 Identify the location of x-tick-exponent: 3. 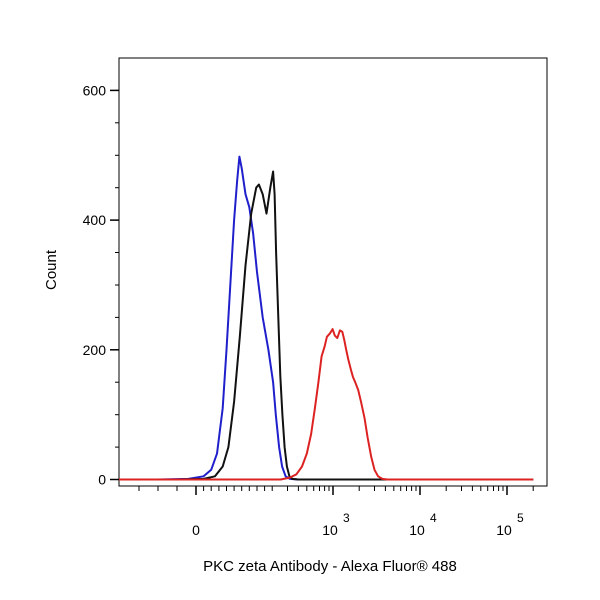
(346, 518).